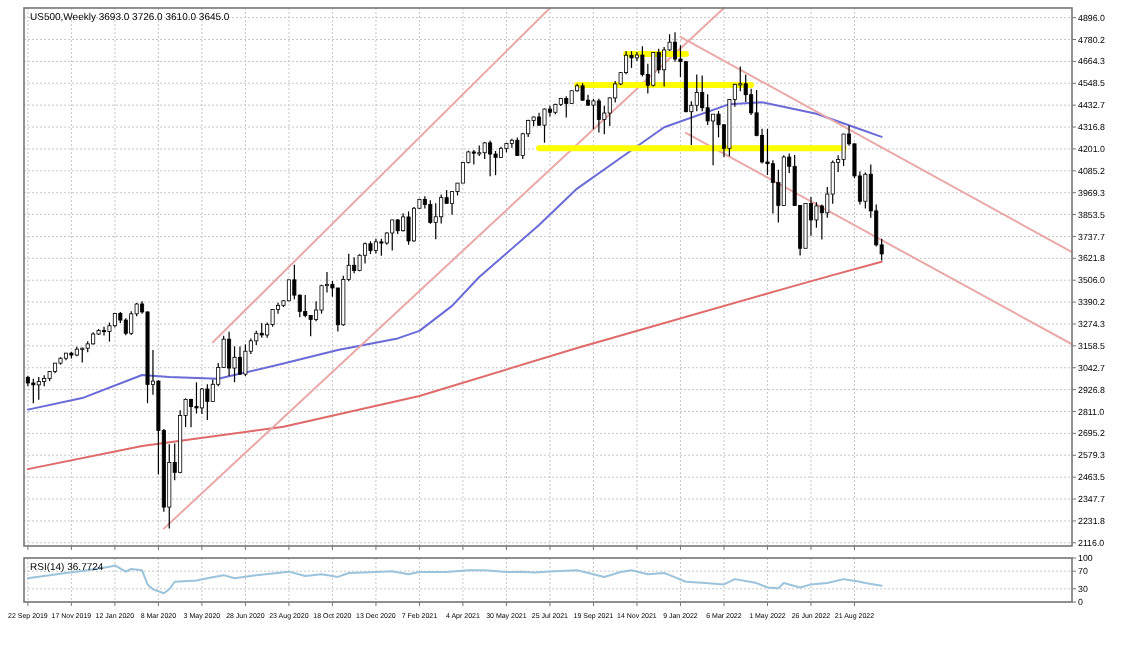 Image resolution: width=1128 pixels, height=648 pixels. I want to click on line-series, so click(454, 579).